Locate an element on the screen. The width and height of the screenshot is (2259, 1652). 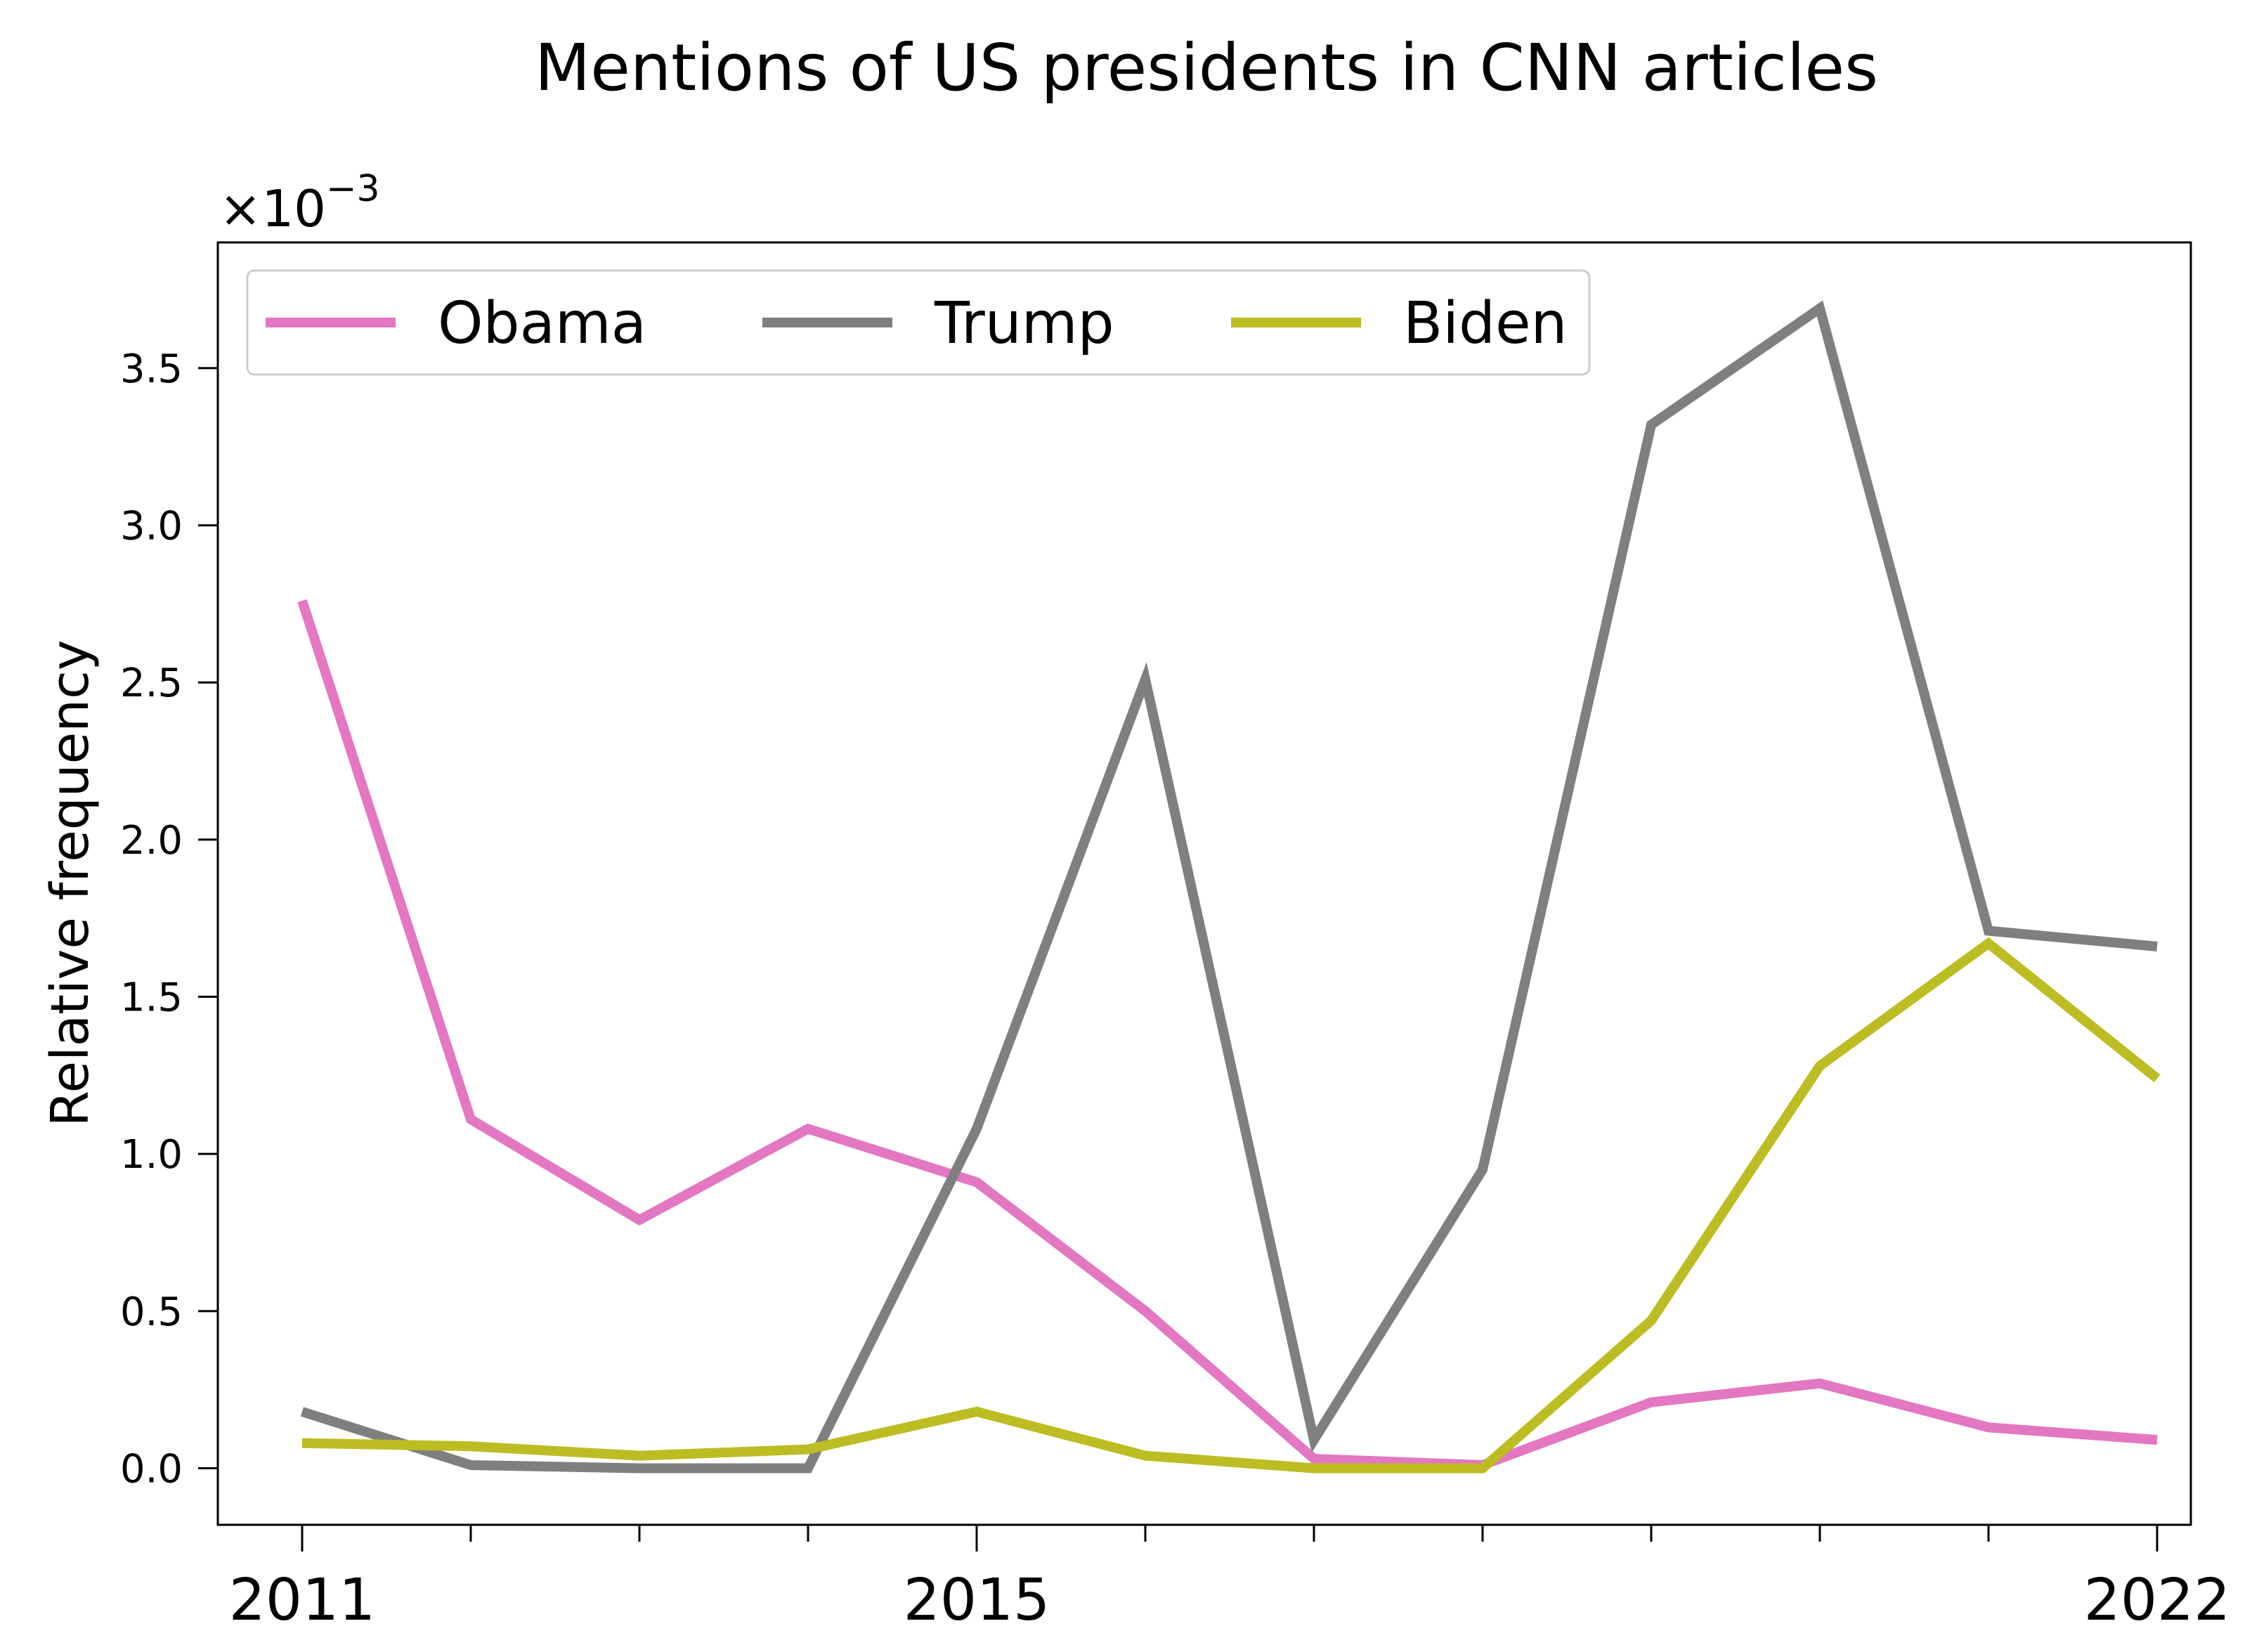
y-axis-scale-label: ×10⁻³ is located at coordinates (299, 203).